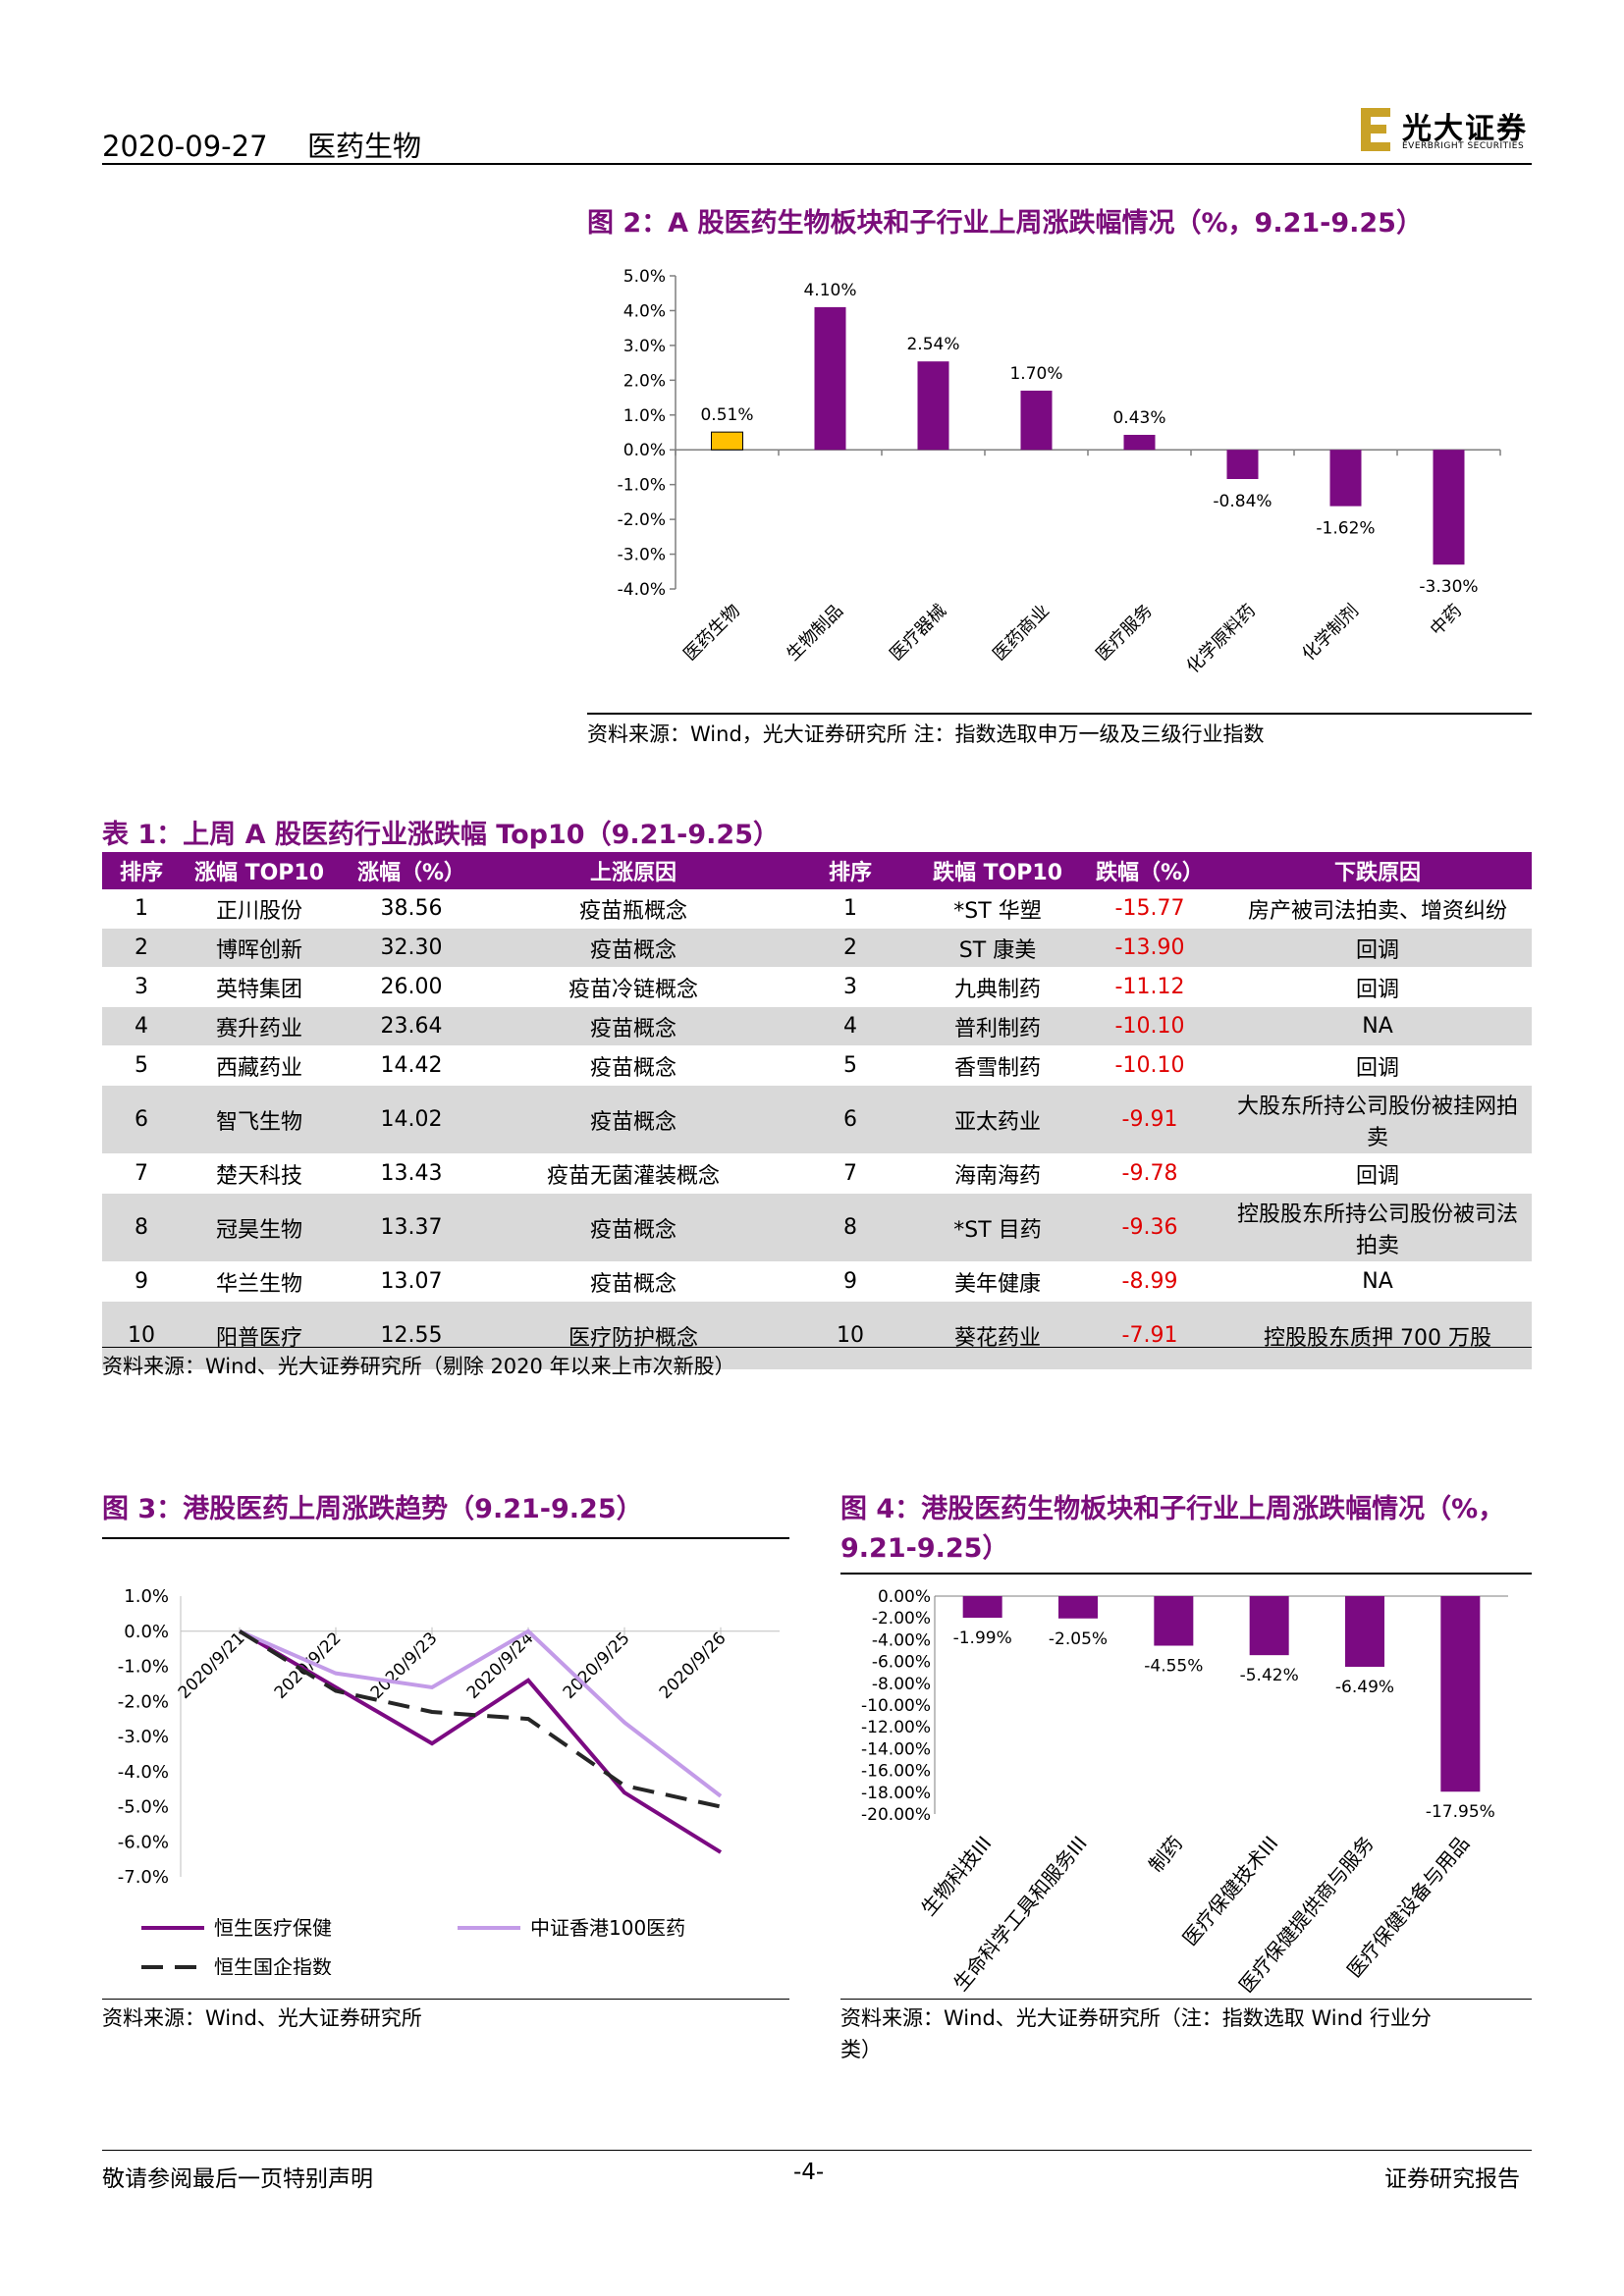 The height and width of the screenshot is (2296, 1624). Describe the element at coordinates (411, 1066) in the screenshot. I see `table-cell: 14.42` at that location.